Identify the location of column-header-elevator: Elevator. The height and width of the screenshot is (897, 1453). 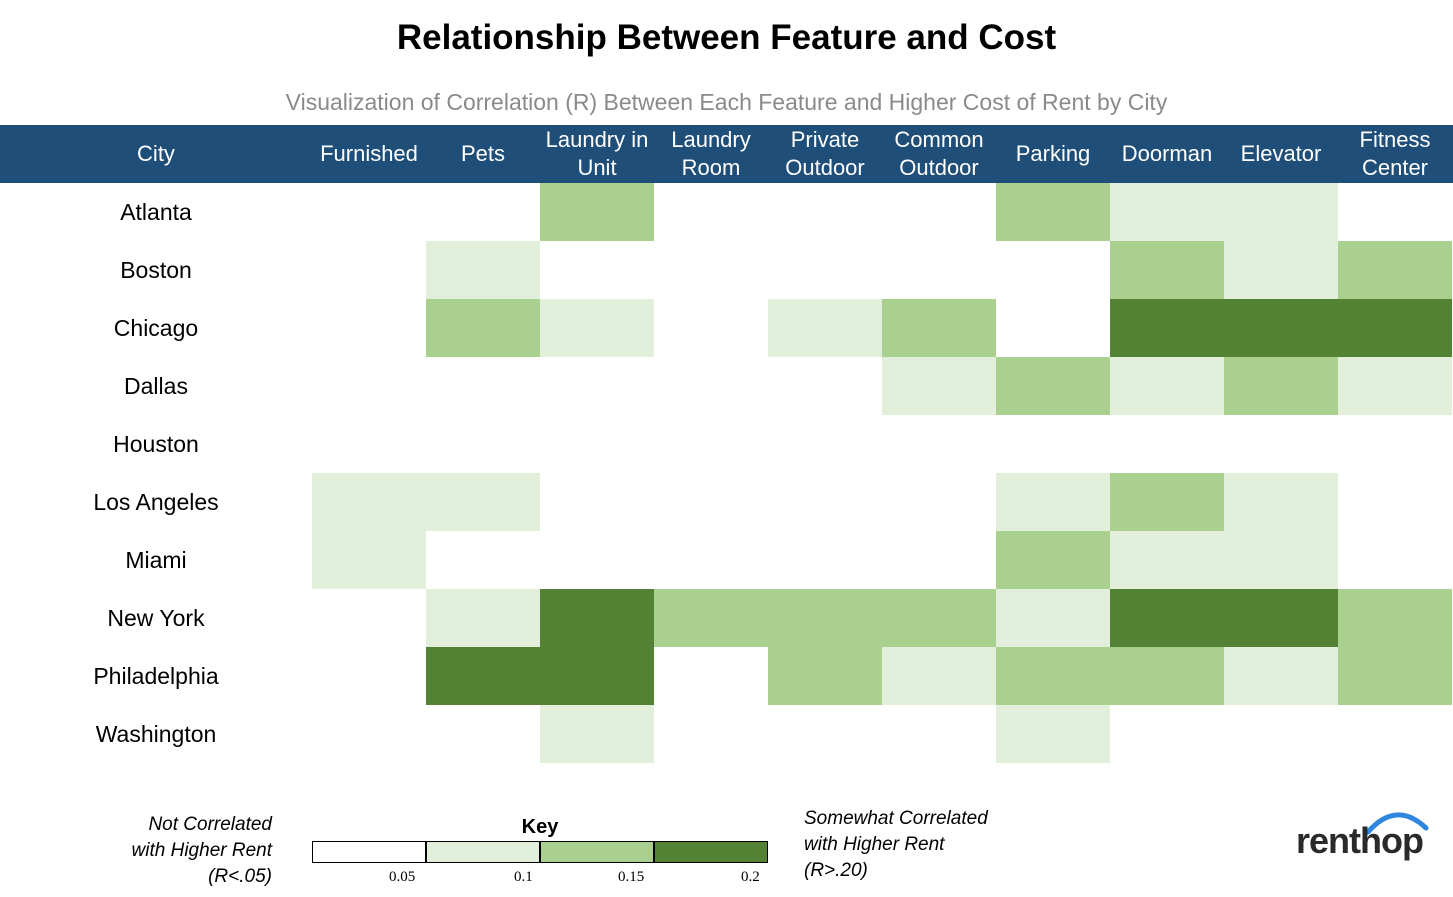
(1281, 153).